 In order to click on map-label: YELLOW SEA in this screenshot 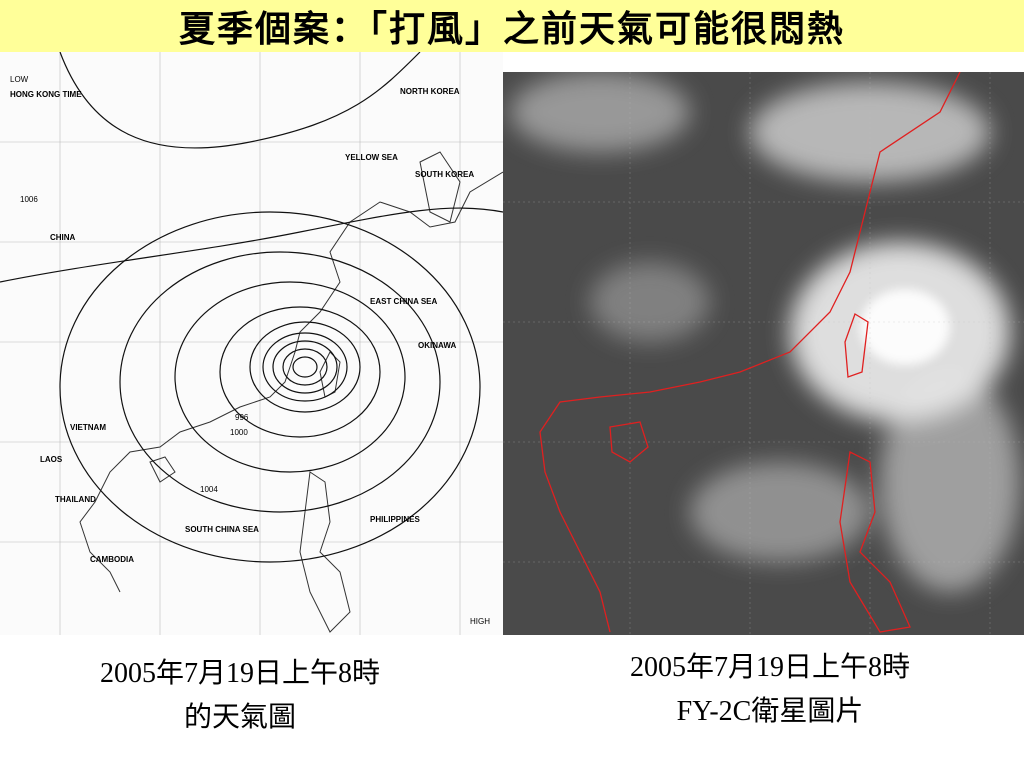, I will do `click(371, 157)`.